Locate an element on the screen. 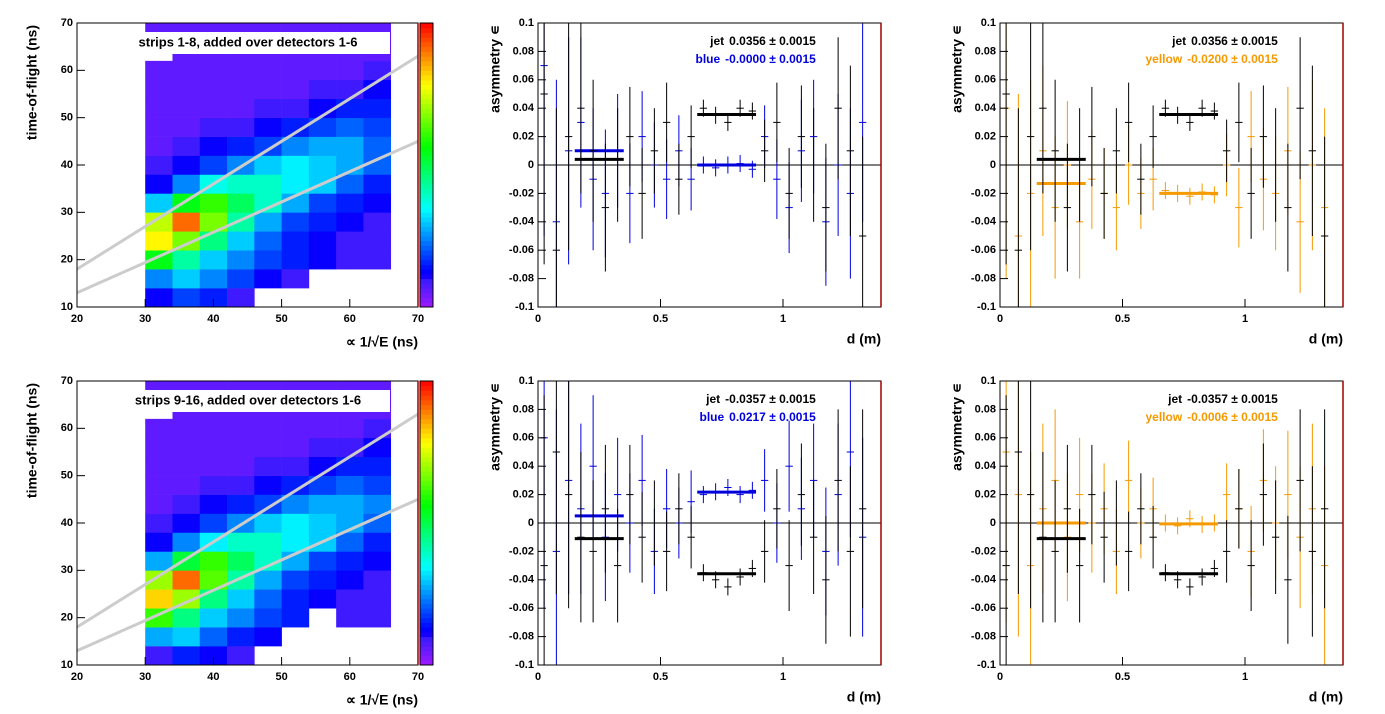  legend-fit: 0.0217 ± 0.0015 is located at coordinates (772, 417).